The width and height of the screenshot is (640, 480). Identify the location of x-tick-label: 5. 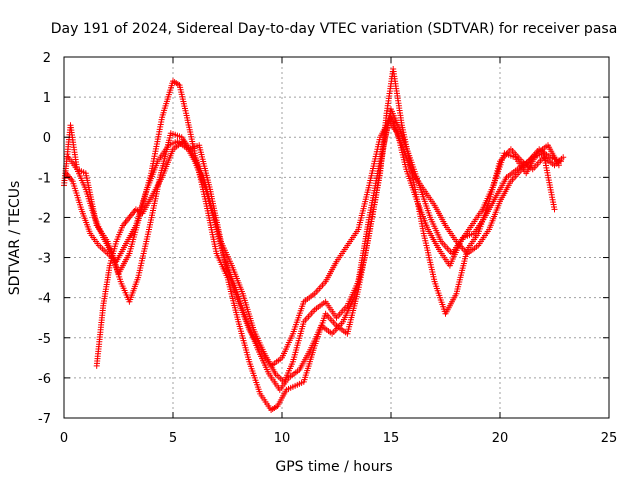
(173, 438).